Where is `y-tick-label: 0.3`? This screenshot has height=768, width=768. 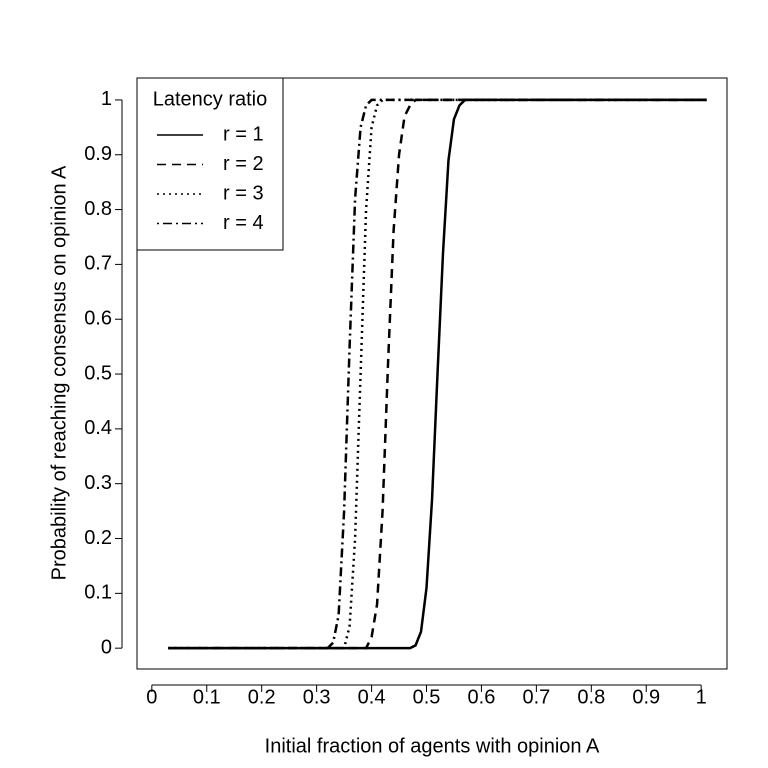 y-tick-label: 0.3 is located at coordinates (98, 483).